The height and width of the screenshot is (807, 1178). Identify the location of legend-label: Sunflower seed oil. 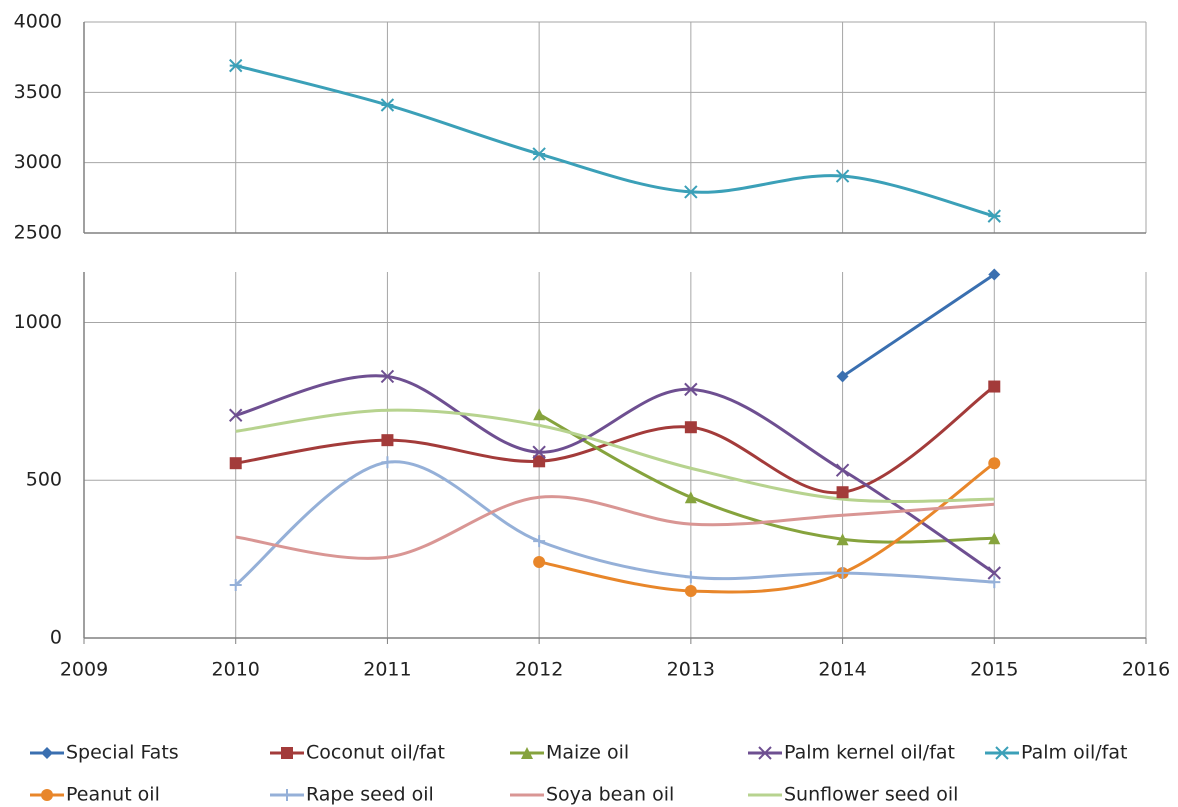
(871, 795).